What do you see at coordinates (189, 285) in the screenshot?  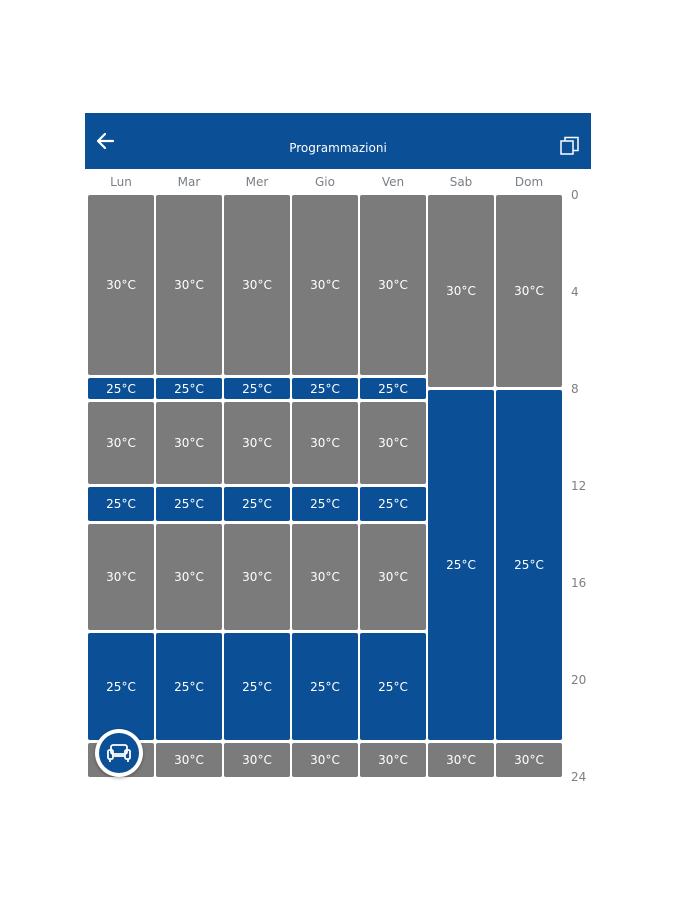 I see `slot-mar-1: 30°C` at bounding box center [189, 285].